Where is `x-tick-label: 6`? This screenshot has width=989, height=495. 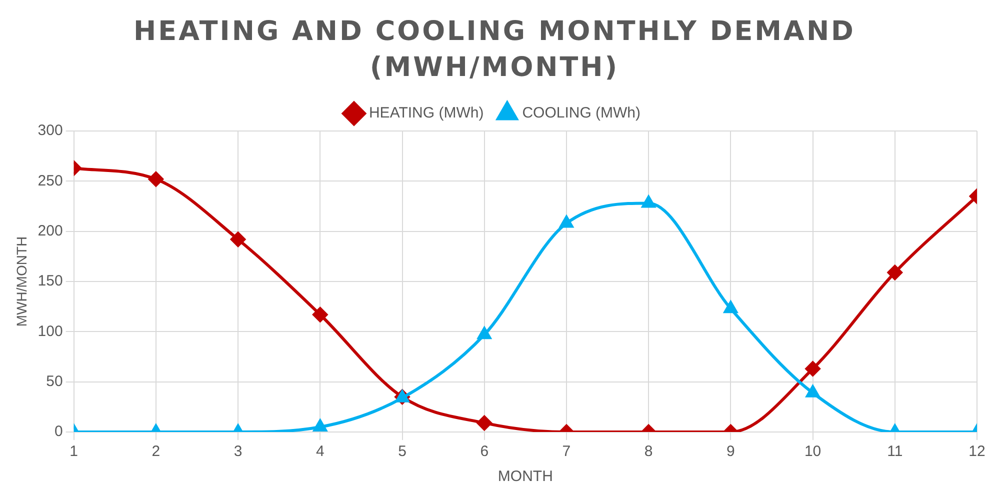 x-tick-label: 6 is located at coordinates (484, 451).